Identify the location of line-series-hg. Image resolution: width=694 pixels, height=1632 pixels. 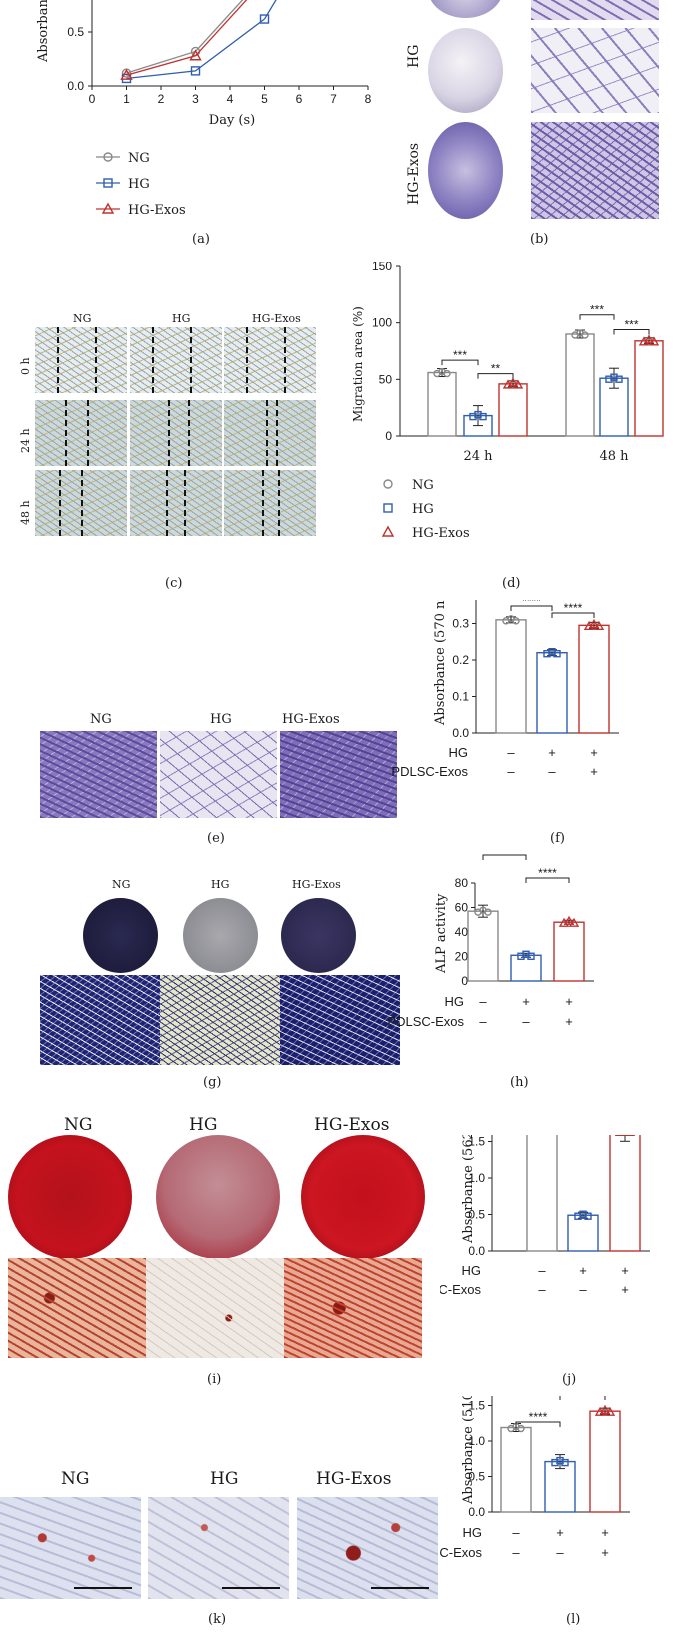
(195, 49).